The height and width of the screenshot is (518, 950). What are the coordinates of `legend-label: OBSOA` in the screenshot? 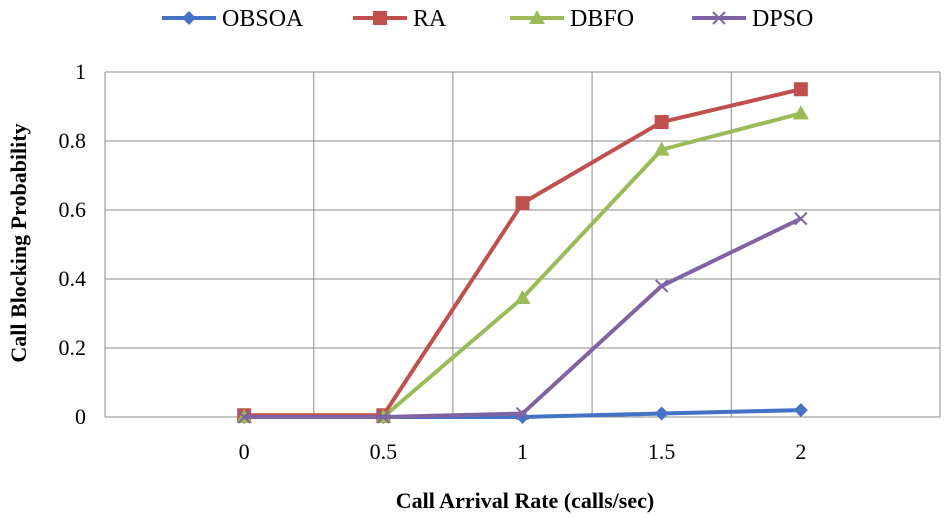 It's located at (263, 19).